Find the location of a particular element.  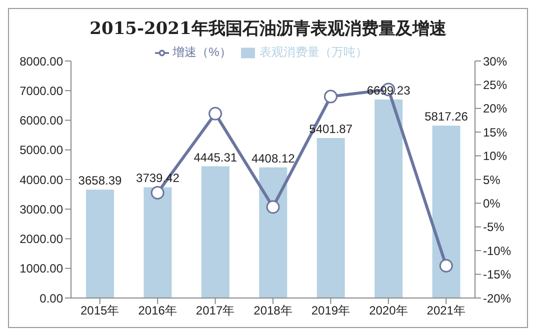

y2-tick-label: 30% is located at coordinates (495, 61).